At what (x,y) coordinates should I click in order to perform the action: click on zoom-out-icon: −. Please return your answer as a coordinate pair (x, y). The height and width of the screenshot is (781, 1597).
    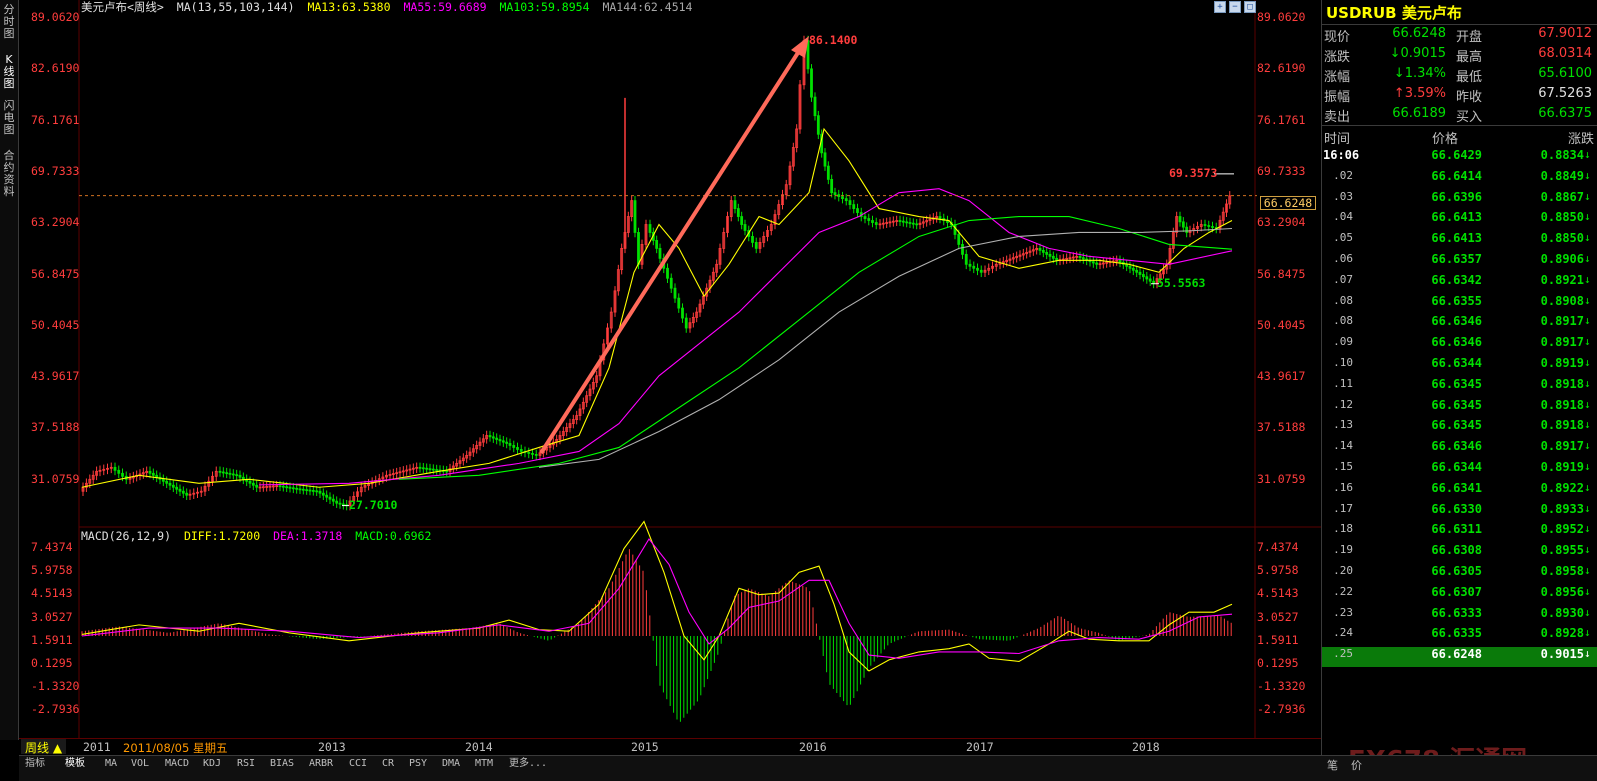
    Looking at the image, I should click on (1235, 7).